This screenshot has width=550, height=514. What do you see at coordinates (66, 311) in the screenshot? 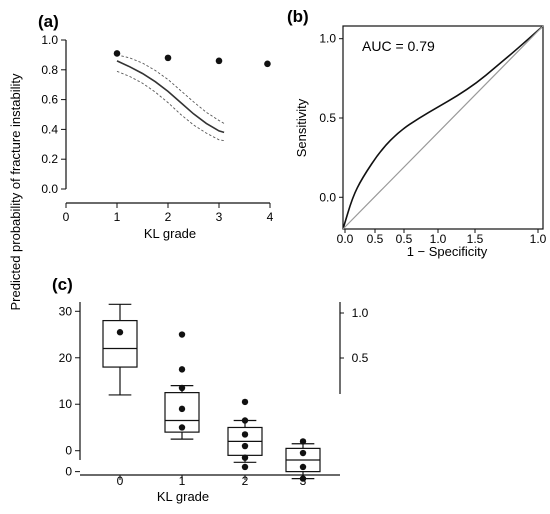
I see `panel-c-y-tick-label: 30` at bounding box center [66, 311].